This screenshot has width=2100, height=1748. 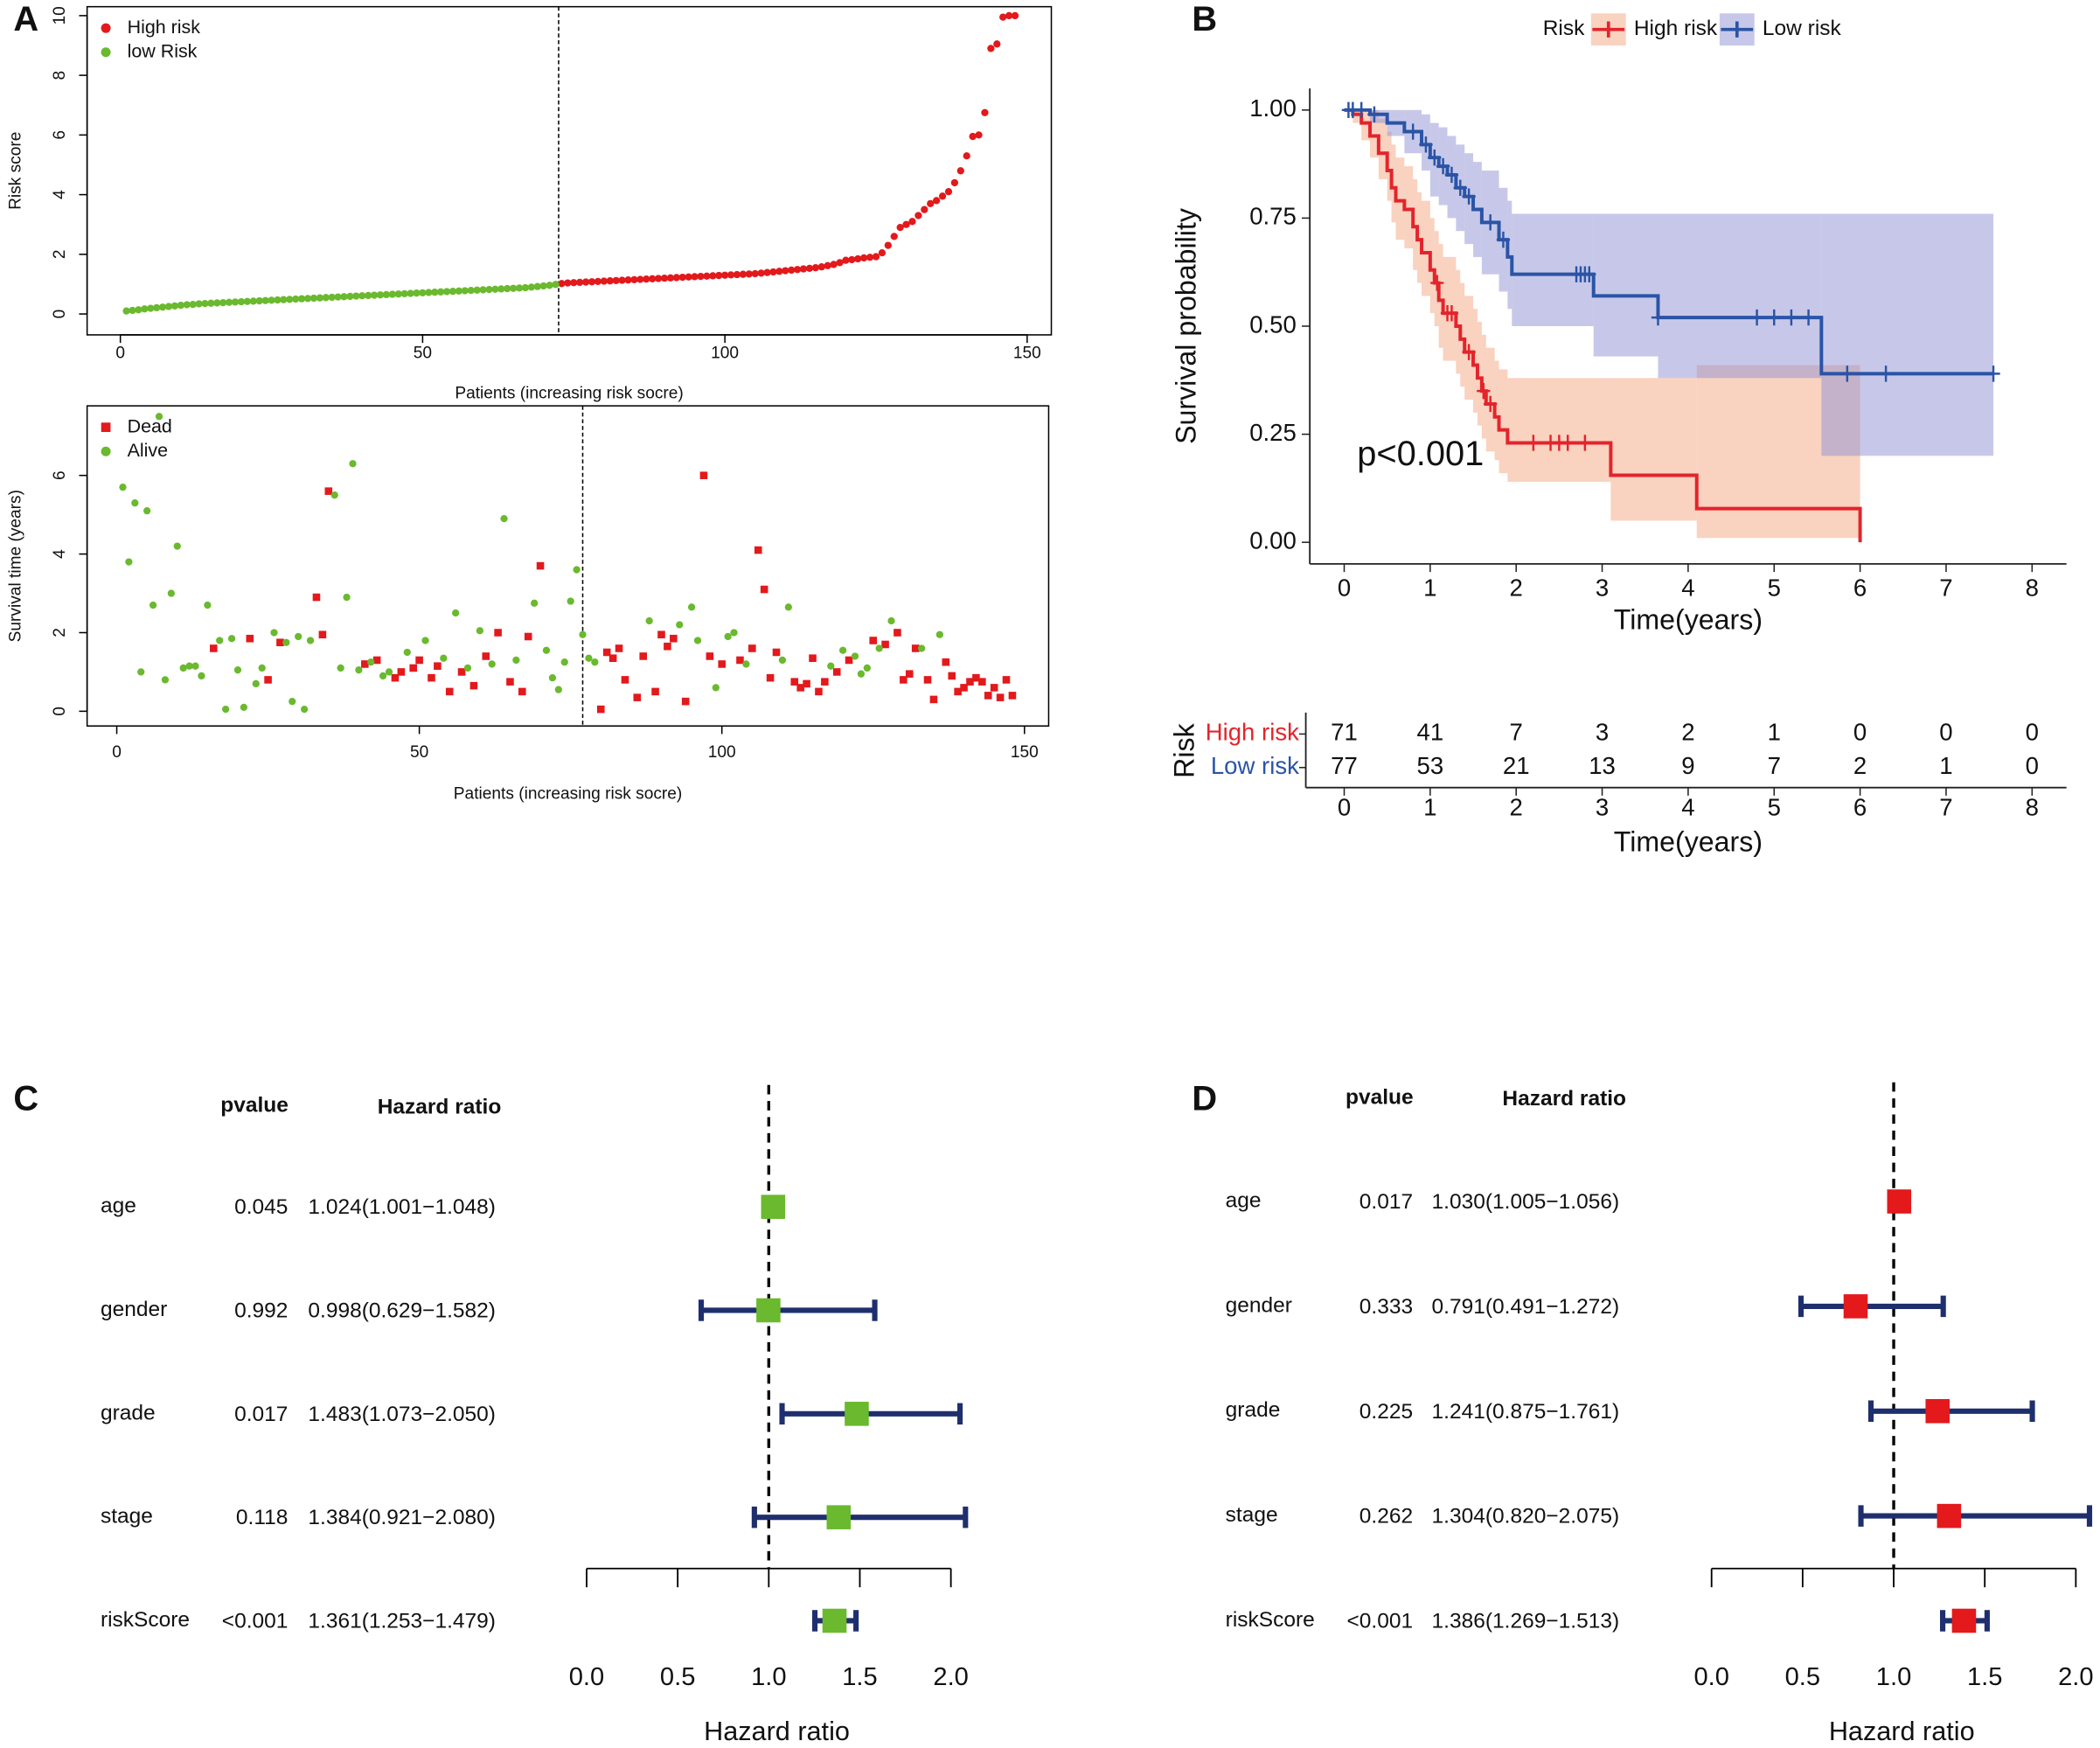 What do you see at coordinates (1526, 1307) in the screenshot?
I see `hazard-ratio-text: 0.791(0.491−1.272)` at bounding box center [1526, 1307].